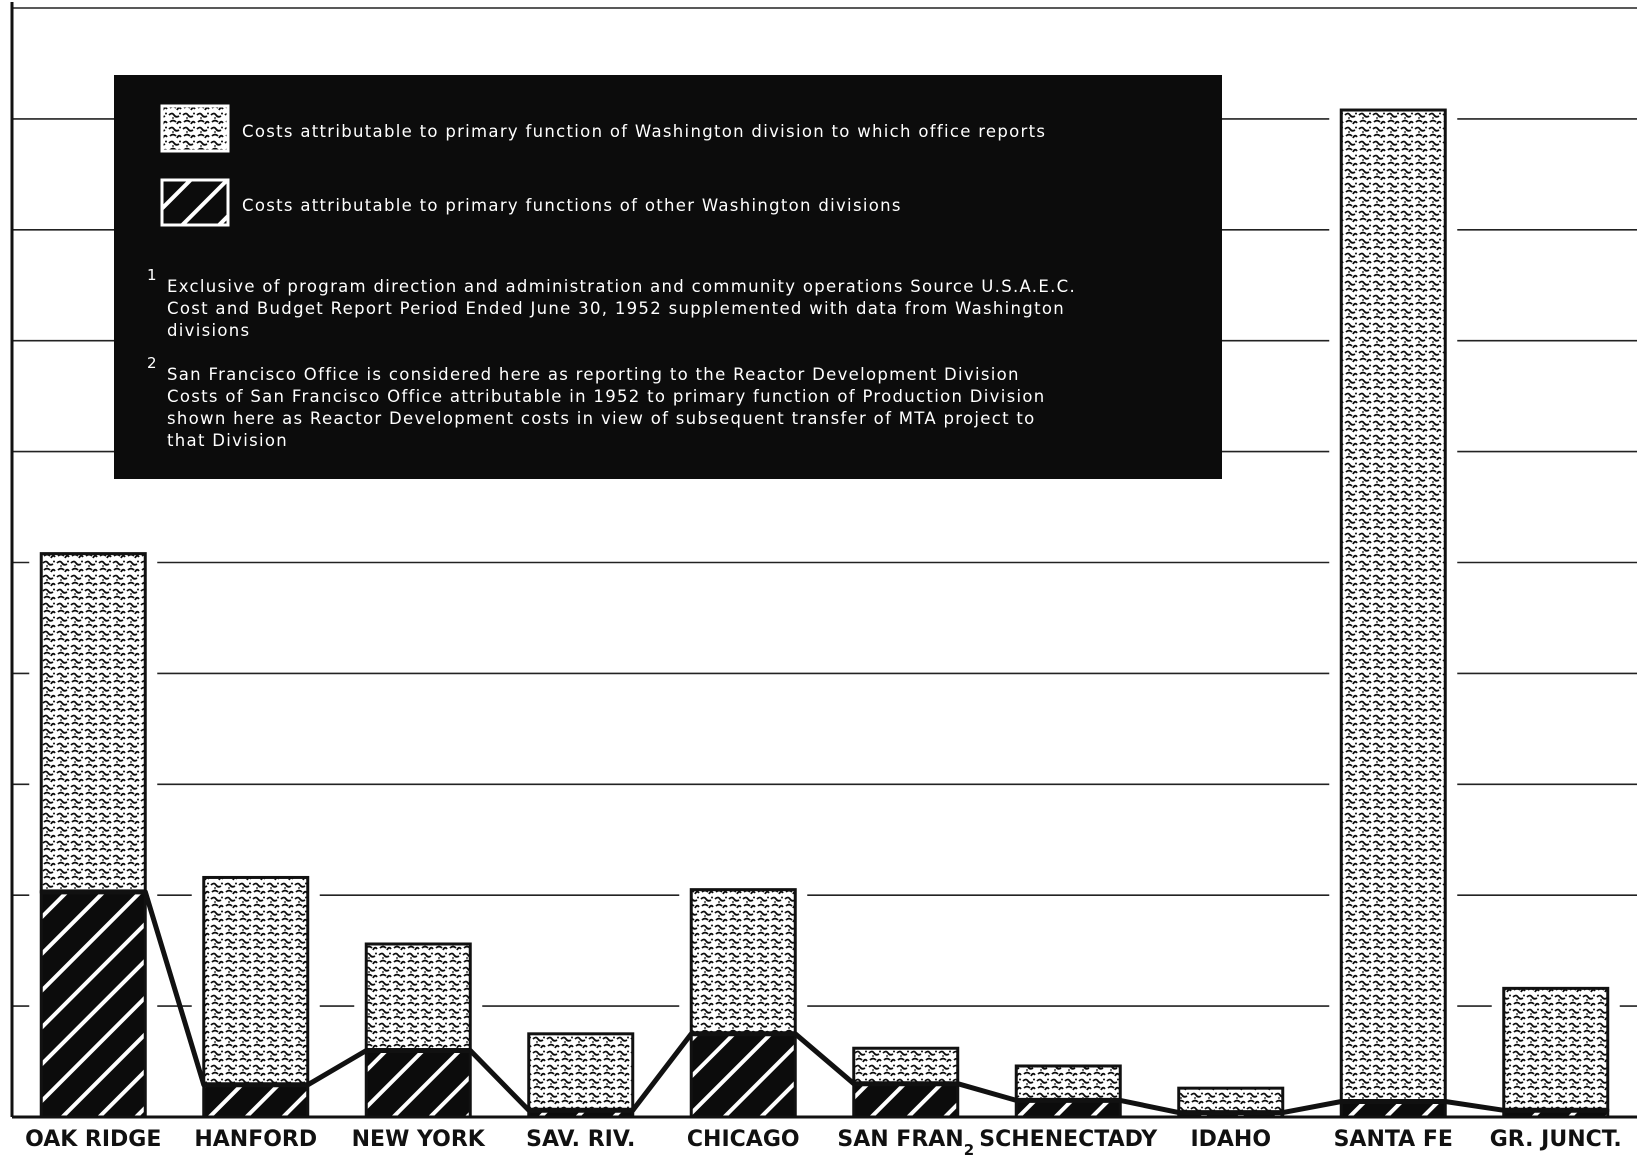 This screenshot has width=1638, height=1155. I want to click on bar-hatch-chicago, so click(743, 1075).